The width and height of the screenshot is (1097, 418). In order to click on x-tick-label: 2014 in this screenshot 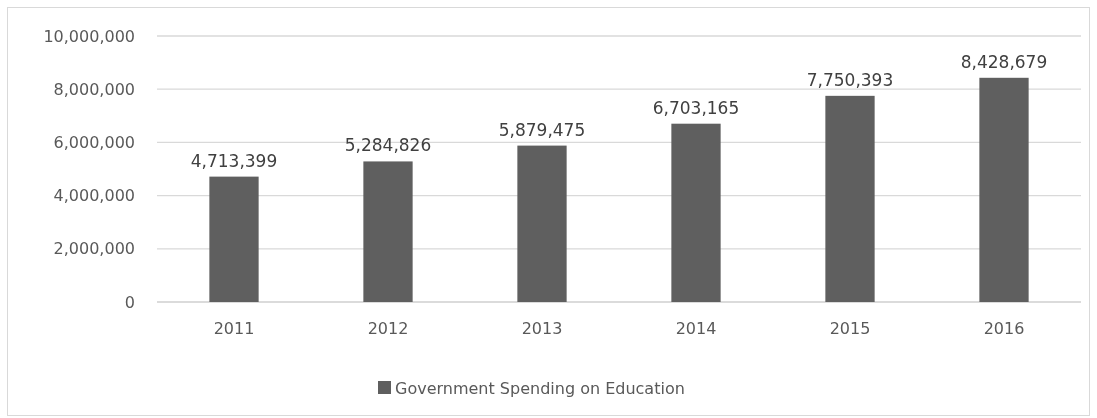, I will do `click(696, 328)`.